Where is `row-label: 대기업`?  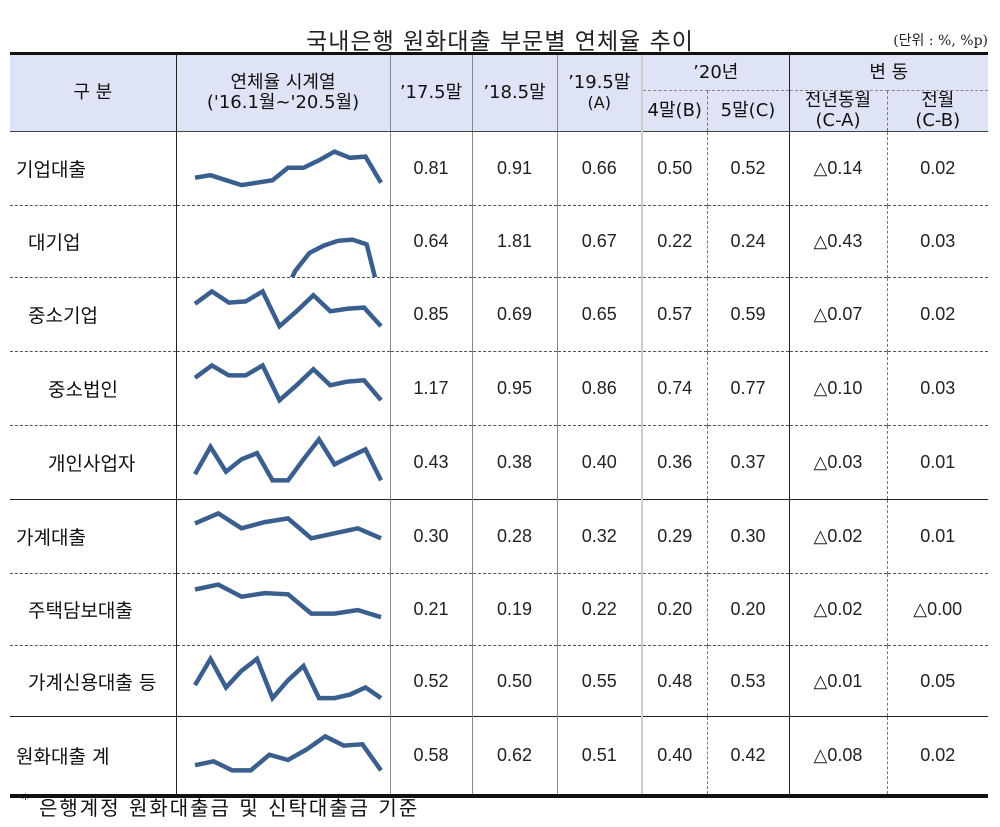
row-label: 대기업 is located at coordinates (93, 241).